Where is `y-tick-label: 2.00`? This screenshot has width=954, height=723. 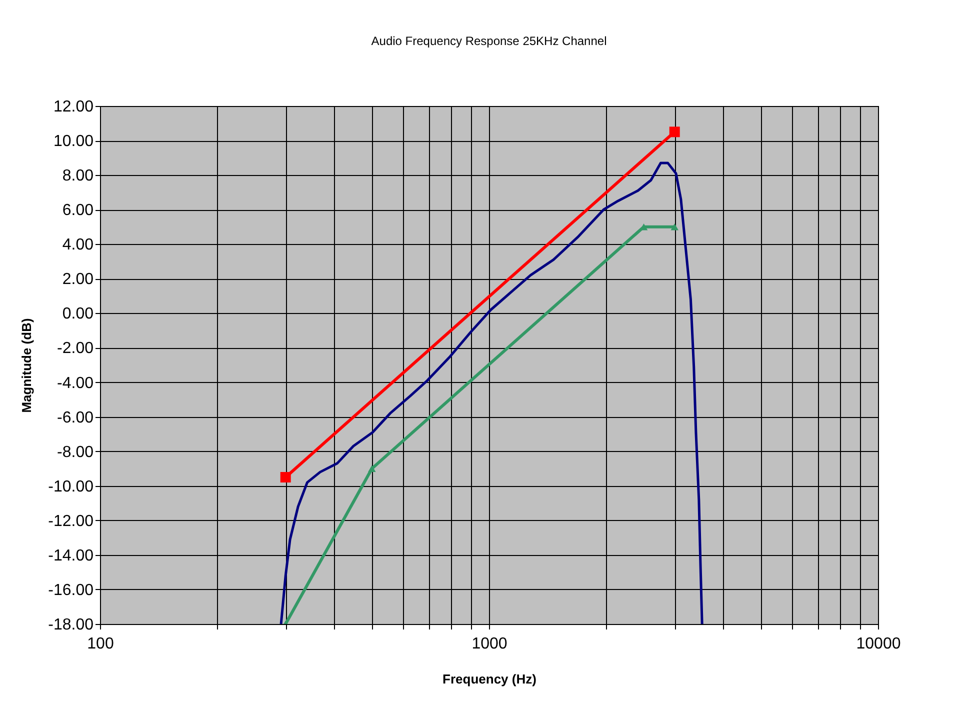
y-tick-label: 2.00 is located at coordinates (78, 279).